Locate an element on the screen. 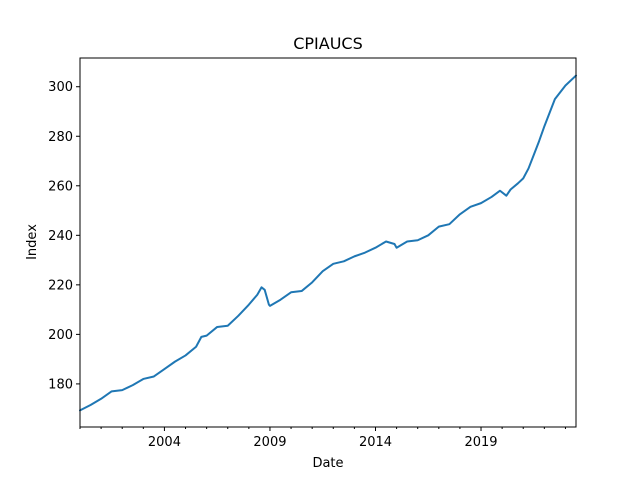  y-tick-label: 240 is located at coordinates (60, 236).